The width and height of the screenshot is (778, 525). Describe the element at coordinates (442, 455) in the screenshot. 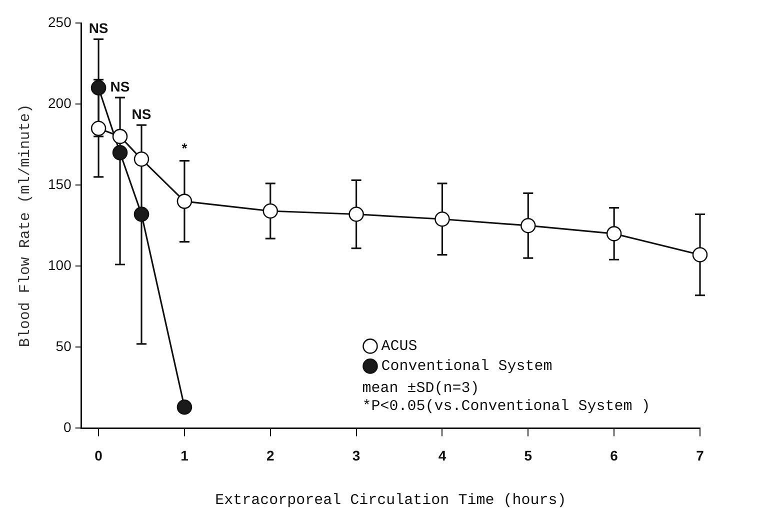

I see `x-tick-label: 4` at that location.